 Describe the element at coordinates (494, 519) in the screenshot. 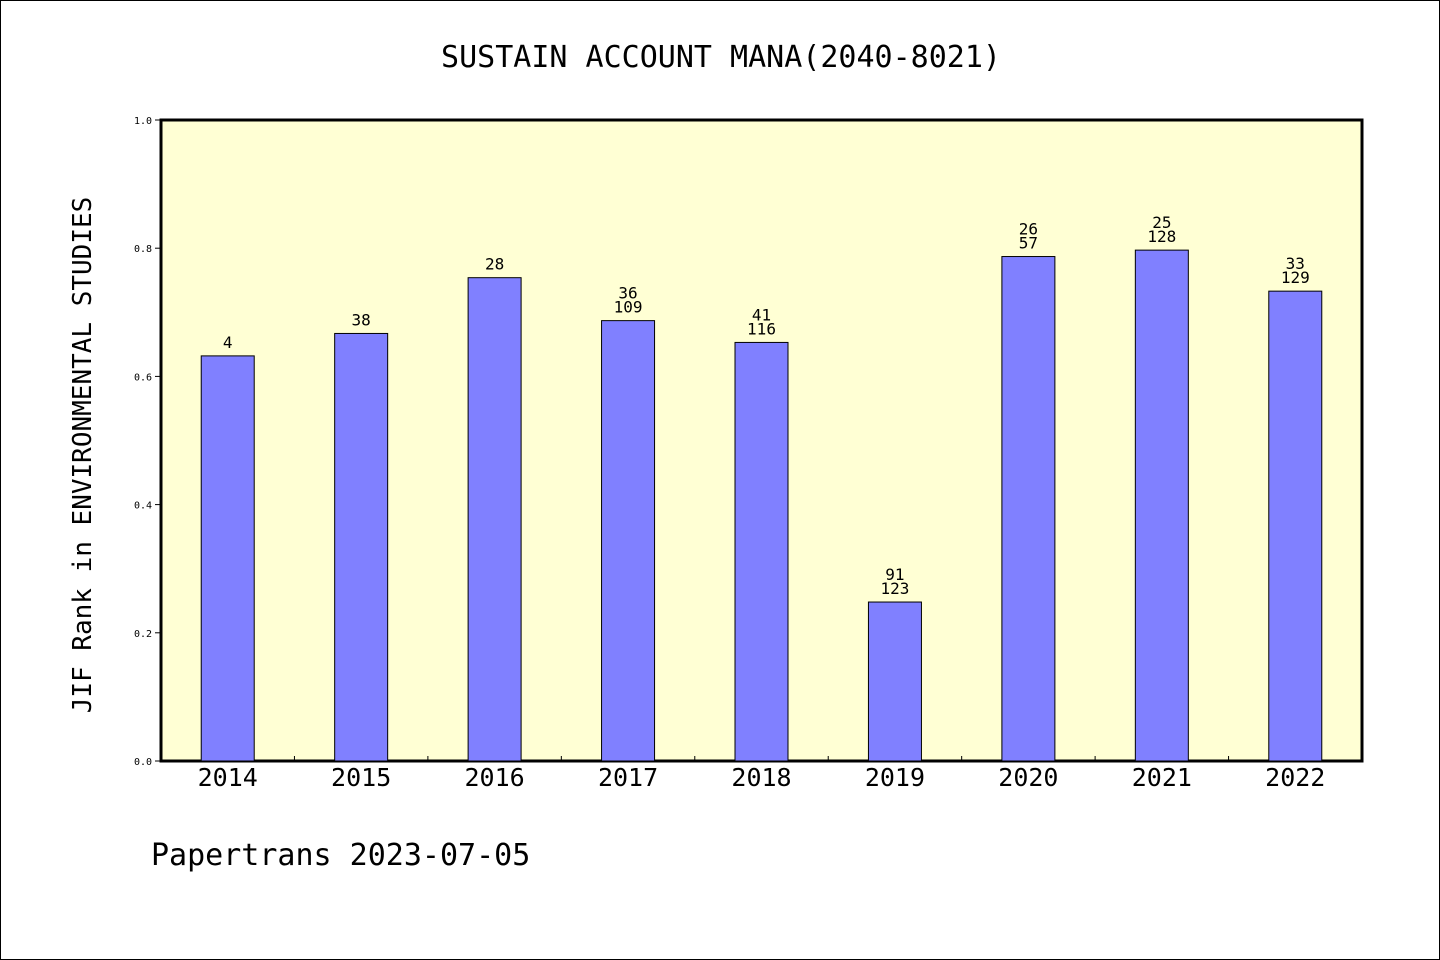

I see `bar-2016` at that location.